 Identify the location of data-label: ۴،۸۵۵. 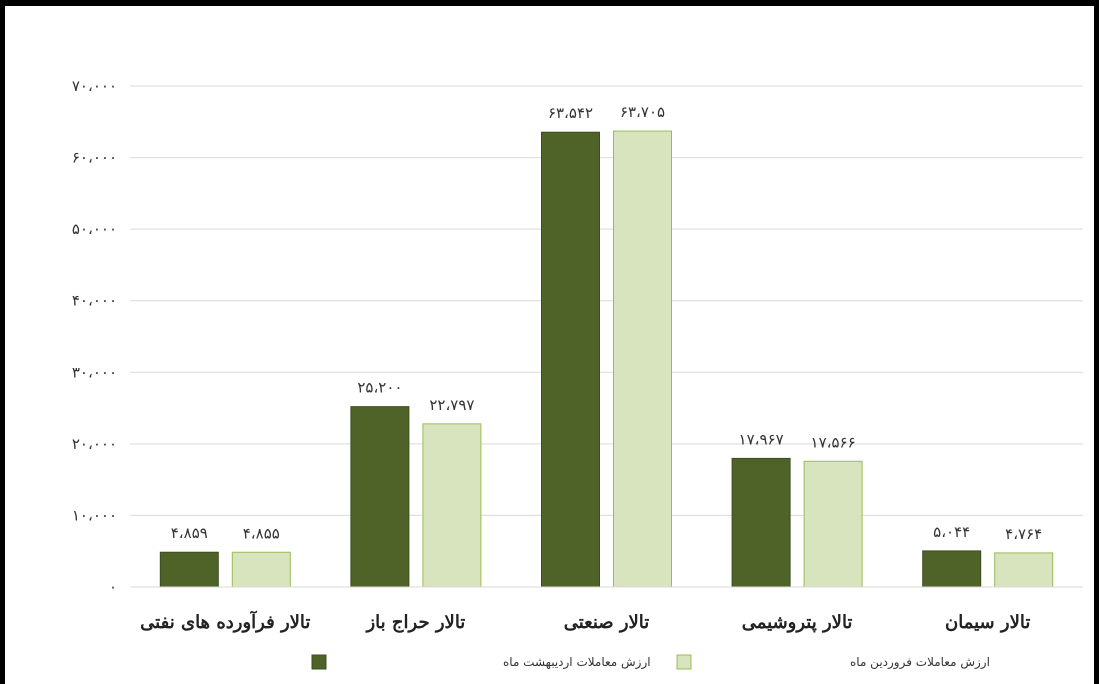
(261, 533).